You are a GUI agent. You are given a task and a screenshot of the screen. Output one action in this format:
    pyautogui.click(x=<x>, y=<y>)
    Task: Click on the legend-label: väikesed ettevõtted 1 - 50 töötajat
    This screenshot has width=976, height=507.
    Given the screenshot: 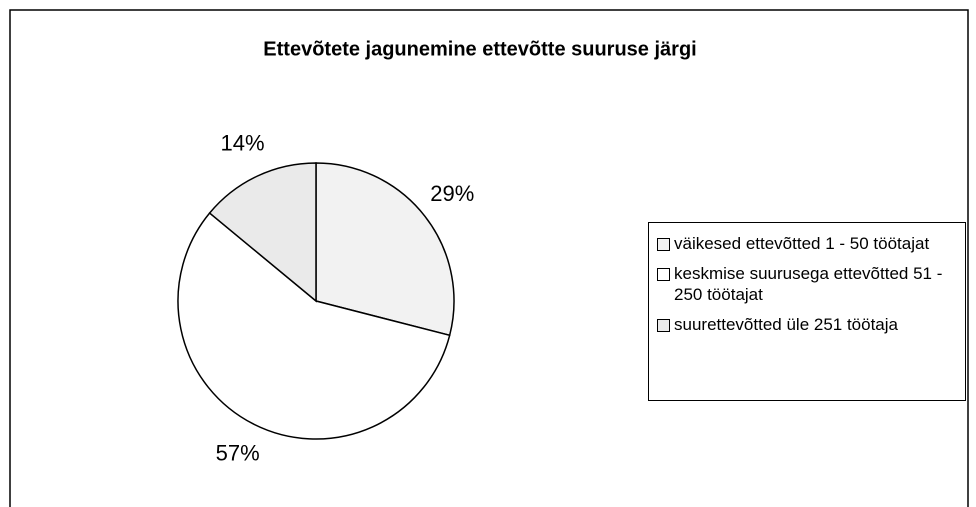 What is the action you would take?
    pyautogui.click(x=802, y=243)
    